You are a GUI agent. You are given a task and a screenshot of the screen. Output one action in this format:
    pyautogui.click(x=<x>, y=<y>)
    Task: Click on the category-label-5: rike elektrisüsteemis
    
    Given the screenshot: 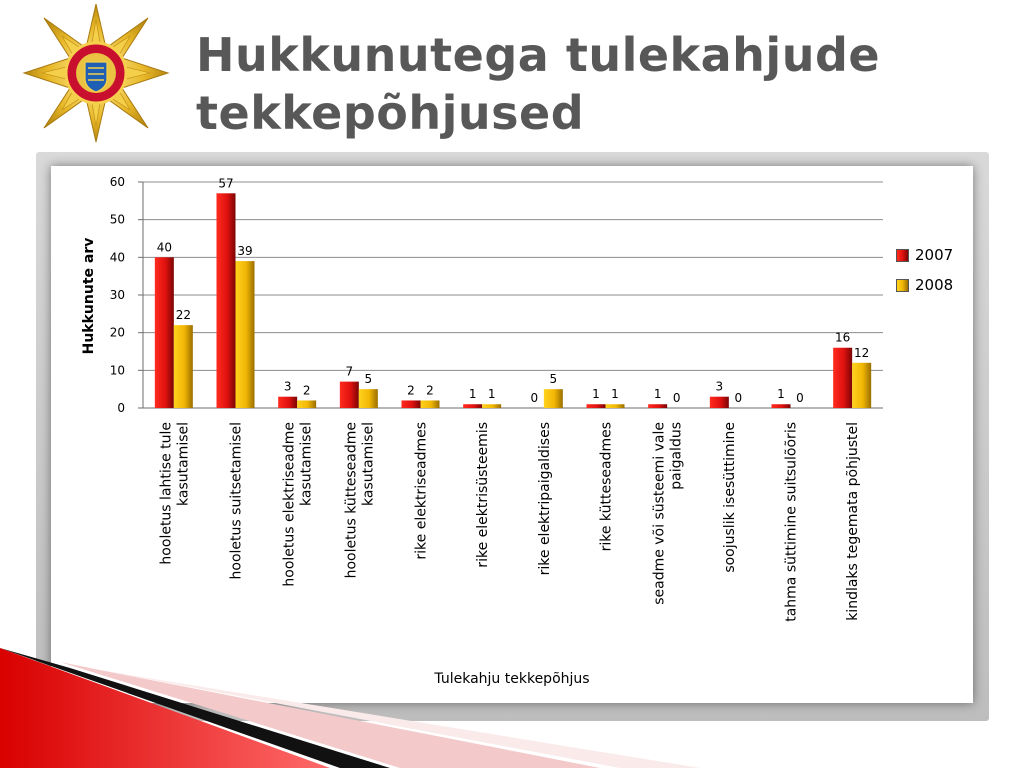 What is the action you would take?
    pyautogui.click(x=483, y=495)
    